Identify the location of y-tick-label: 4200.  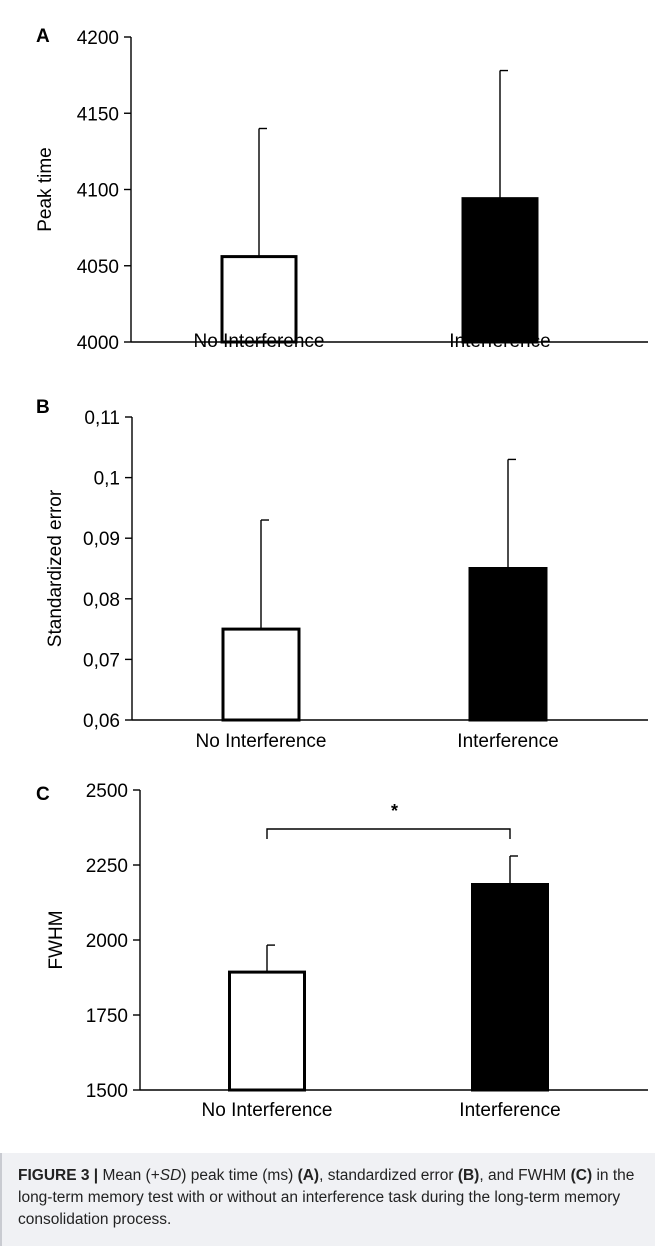
(98, 38).